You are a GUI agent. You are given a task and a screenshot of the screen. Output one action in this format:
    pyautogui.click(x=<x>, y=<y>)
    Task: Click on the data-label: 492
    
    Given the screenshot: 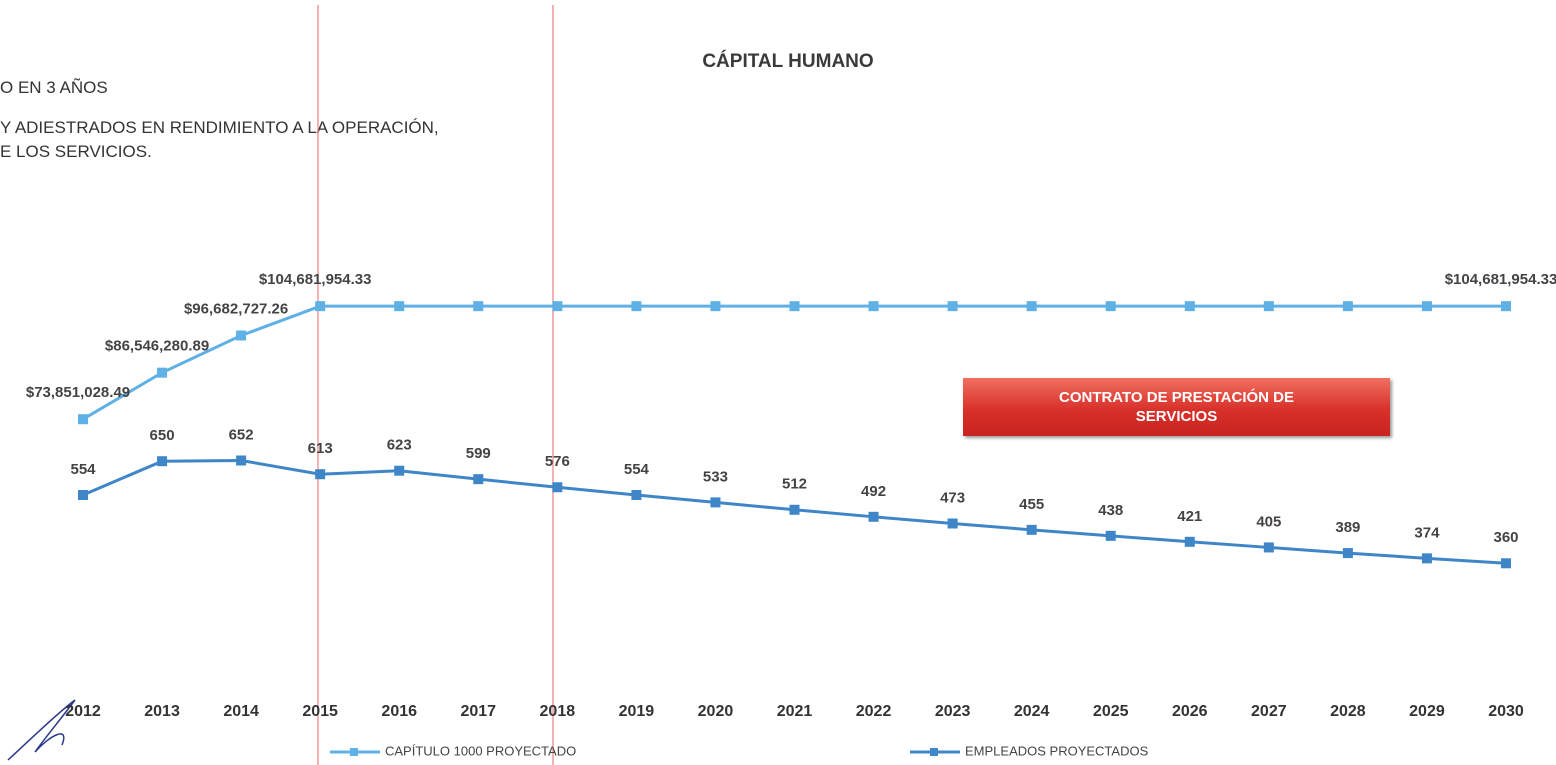 What is the action you would take?
    pyautogui.click(x=873, y=491)
    